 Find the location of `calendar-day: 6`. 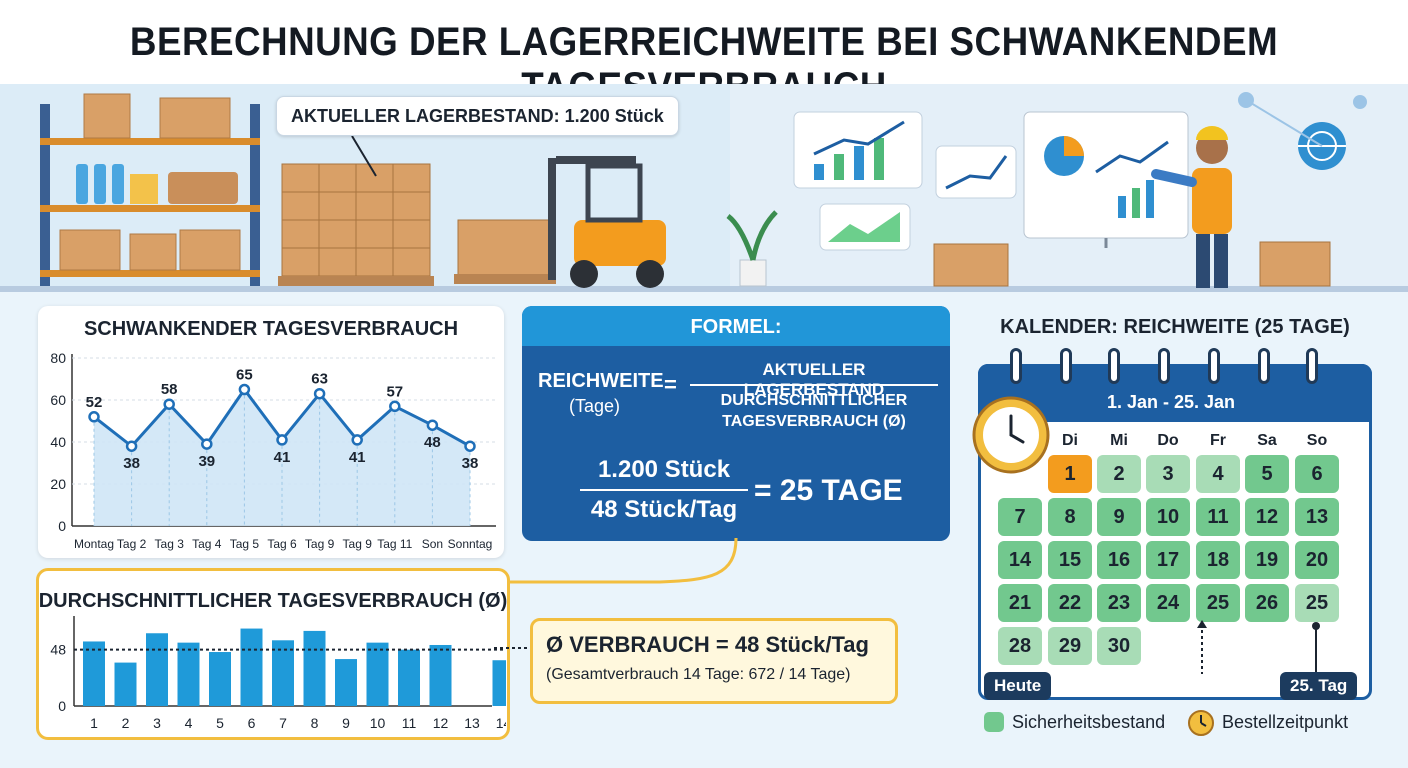

calendar-day: 6 is located at coordinates (1317, 474).